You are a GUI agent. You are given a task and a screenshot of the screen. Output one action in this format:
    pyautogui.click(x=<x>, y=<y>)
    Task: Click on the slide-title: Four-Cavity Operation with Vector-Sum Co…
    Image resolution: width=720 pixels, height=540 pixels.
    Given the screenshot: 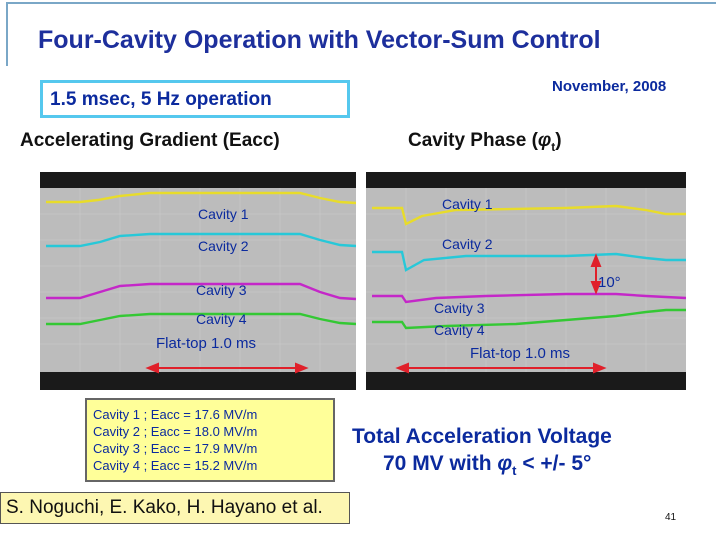 What is the action you would take?
    pyautogui.click(x=319, y=40)
    